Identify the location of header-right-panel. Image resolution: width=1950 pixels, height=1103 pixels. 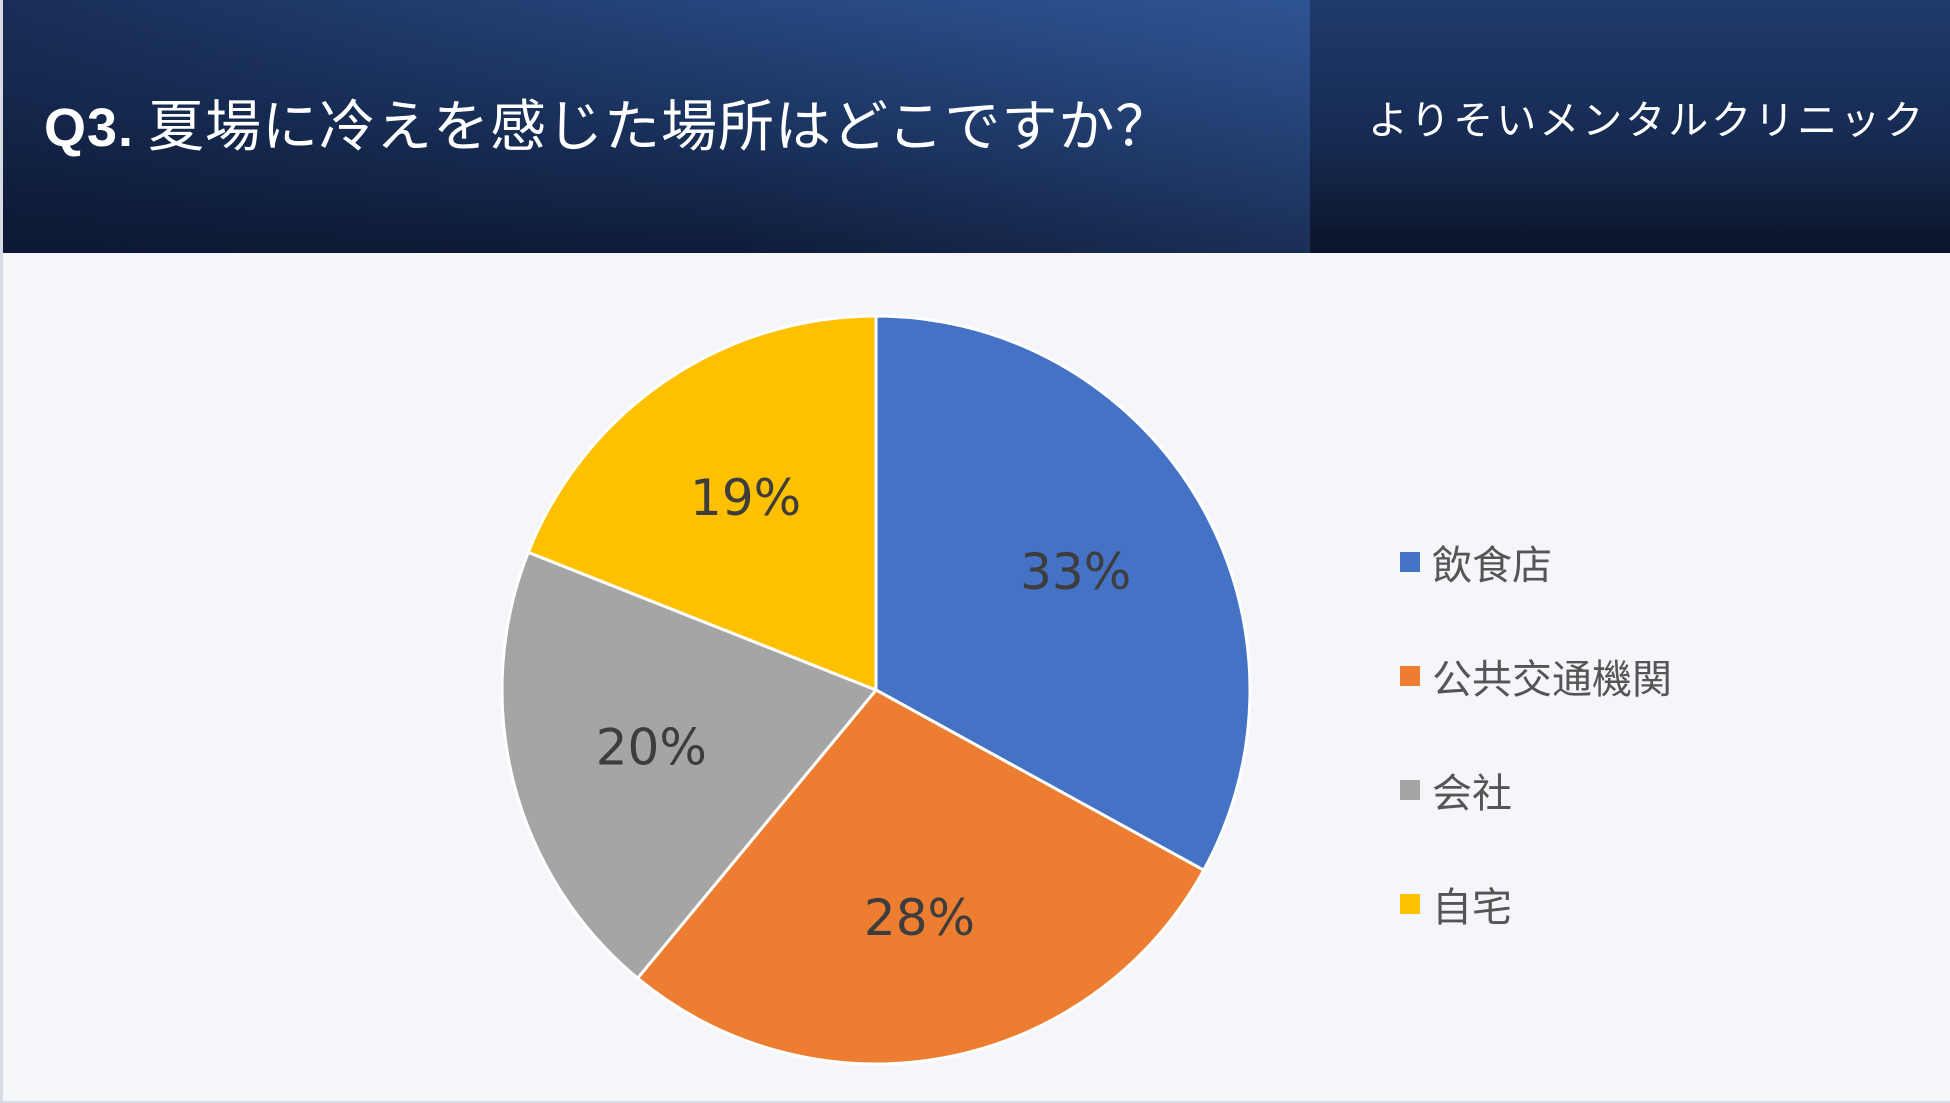
(1630, 126).